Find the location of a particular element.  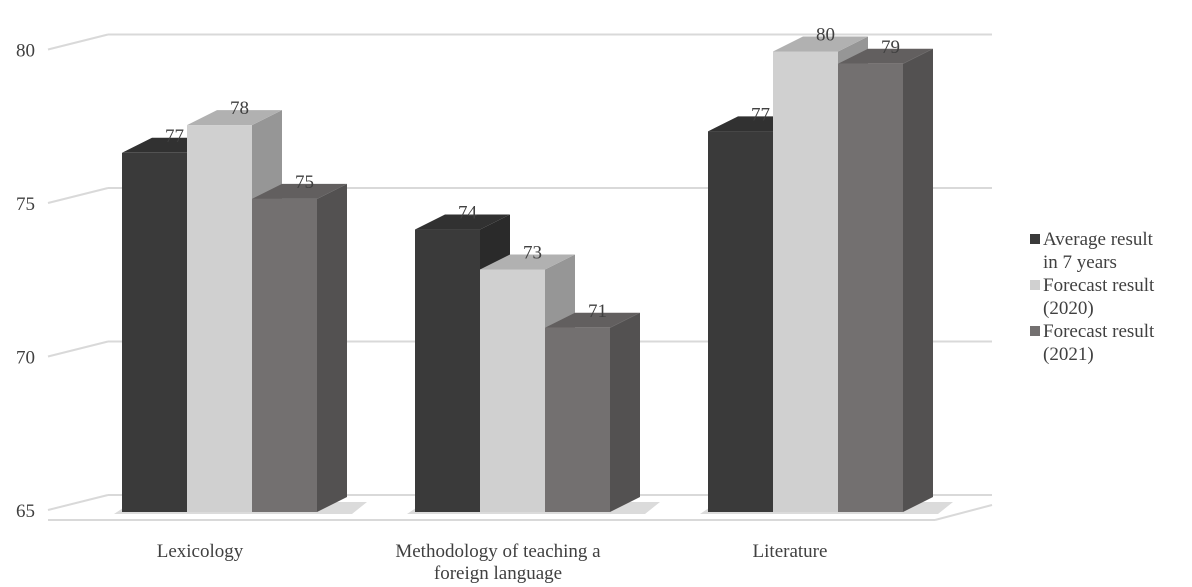

floor-edge-right is located at coordinates (963, 512).